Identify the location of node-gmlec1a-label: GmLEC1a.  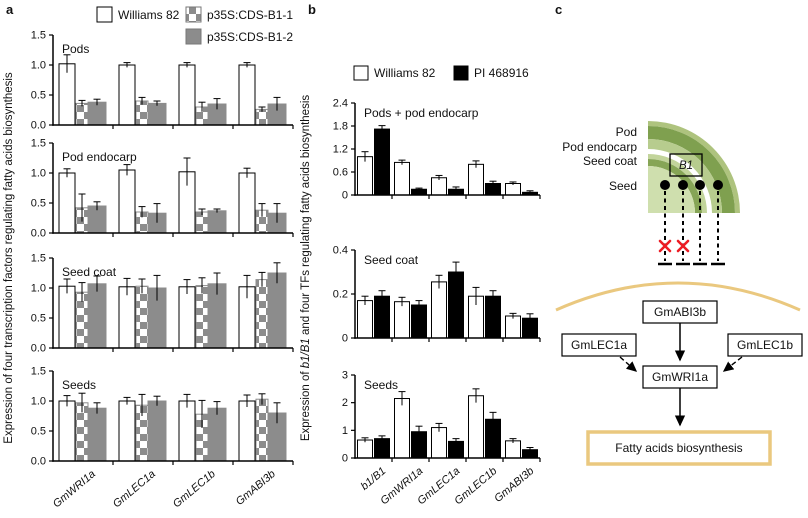
(599, 345).